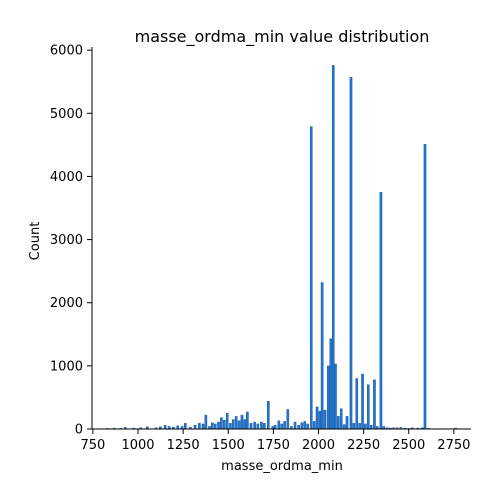 The width and height of the screenshot is (500, 500). I want to click on x-tick-label-1: 1000, so click(137, 445).